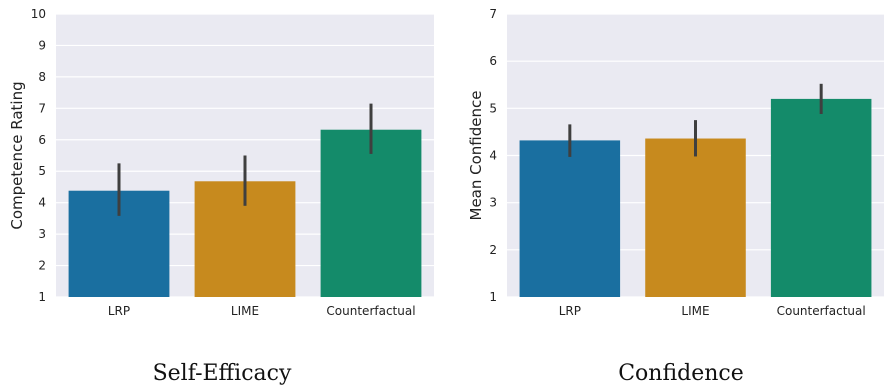 The height and width of the screenshot is (386, 884). I want to click on y-tick-label: 8, so click(42, 77).